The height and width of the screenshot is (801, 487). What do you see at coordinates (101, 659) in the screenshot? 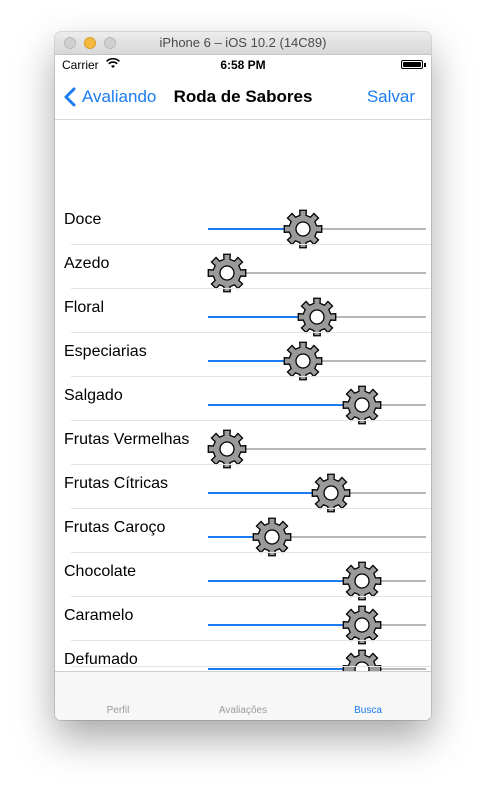
I see `flavor-label: Defumado` at bounding box center [101, 659].